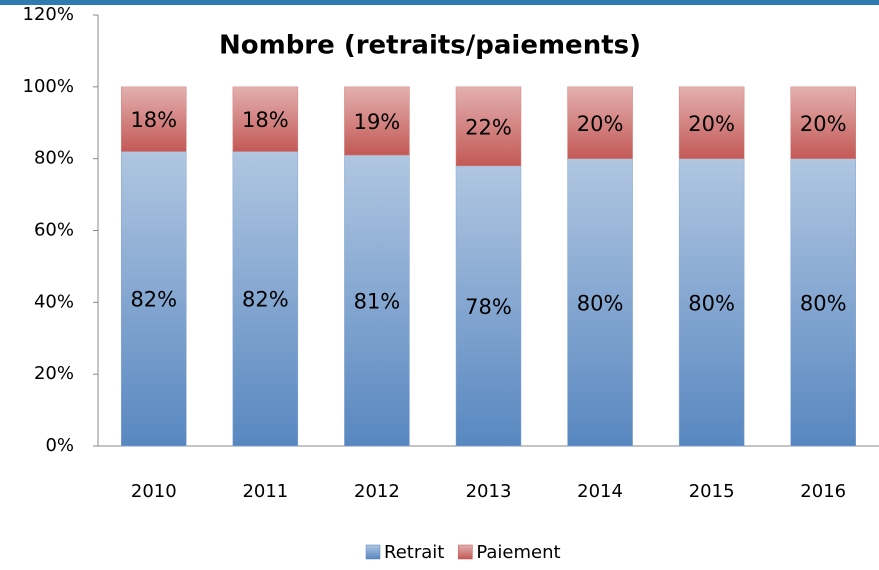 The height and width of the screenshot is (570, 879). I want to click on chart-title: Nombre (retraits/paiements), so click(430, 46).